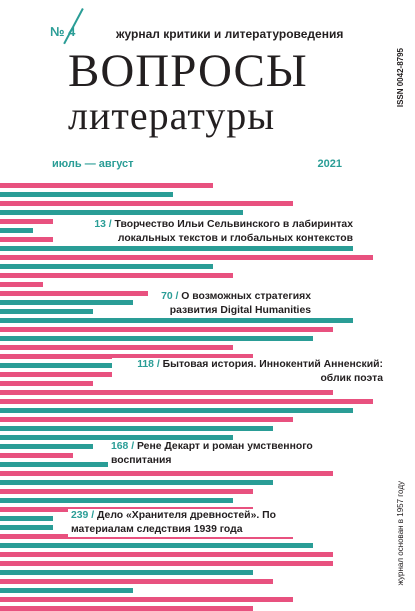  Describe the element at coordinates (148, 364) in the screenshot. I see `article-page-number: 118 /` at that location.